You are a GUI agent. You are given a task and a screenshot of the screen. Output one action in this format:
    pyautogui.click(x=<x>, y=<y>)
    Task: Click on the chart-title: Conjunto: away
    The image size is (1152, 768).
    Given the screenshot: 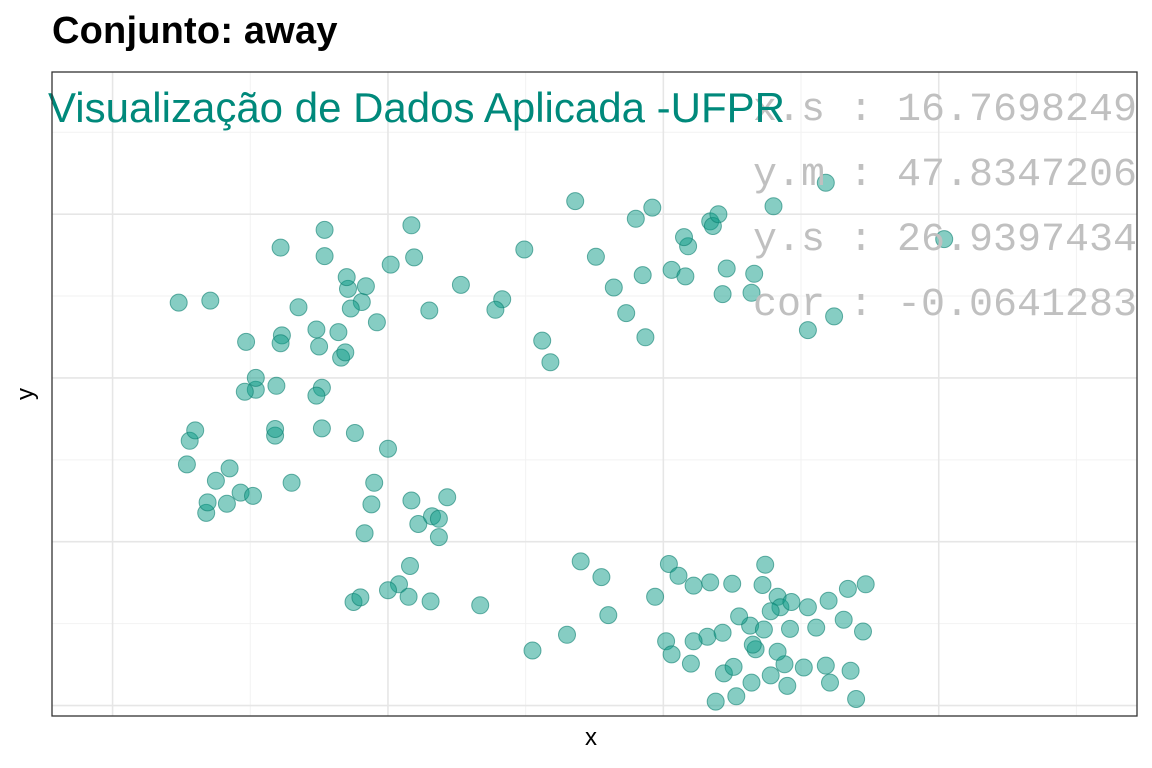 What is the action you would take?
    pyautogui.click(x=195, y=31)
    